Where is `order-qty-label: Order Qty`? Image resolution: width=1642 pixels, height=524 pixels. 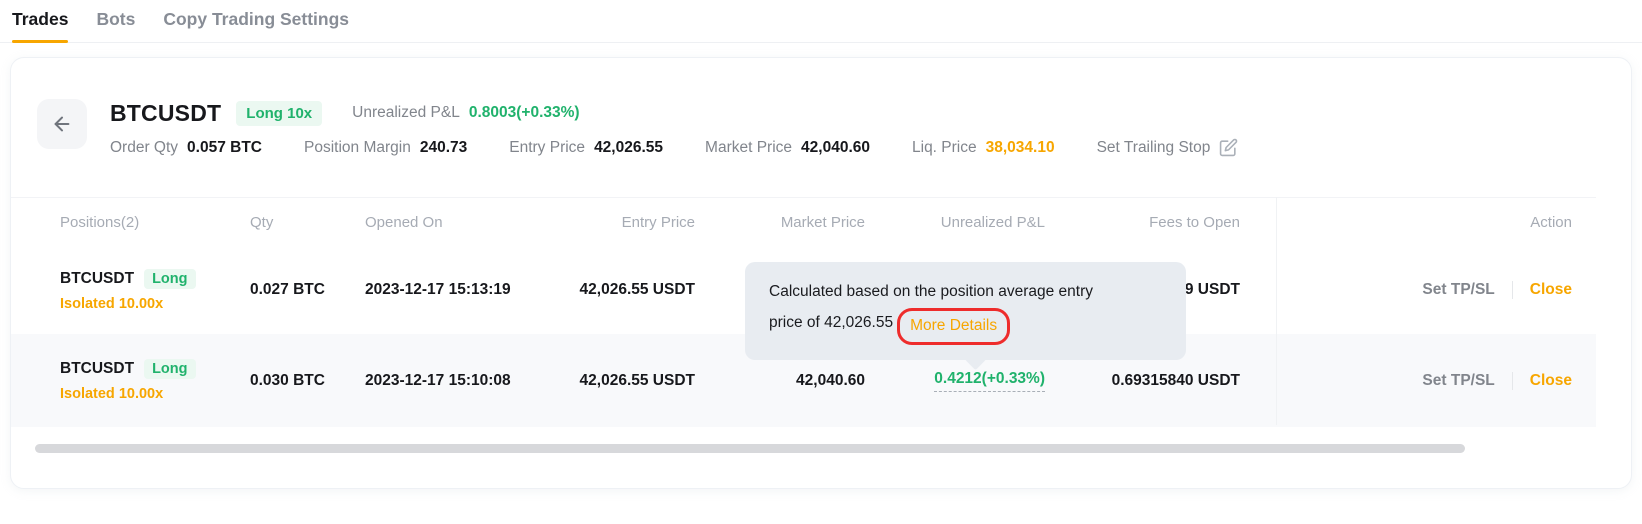
order-qty-label: Order Qty is located at coordinates (144, 147).